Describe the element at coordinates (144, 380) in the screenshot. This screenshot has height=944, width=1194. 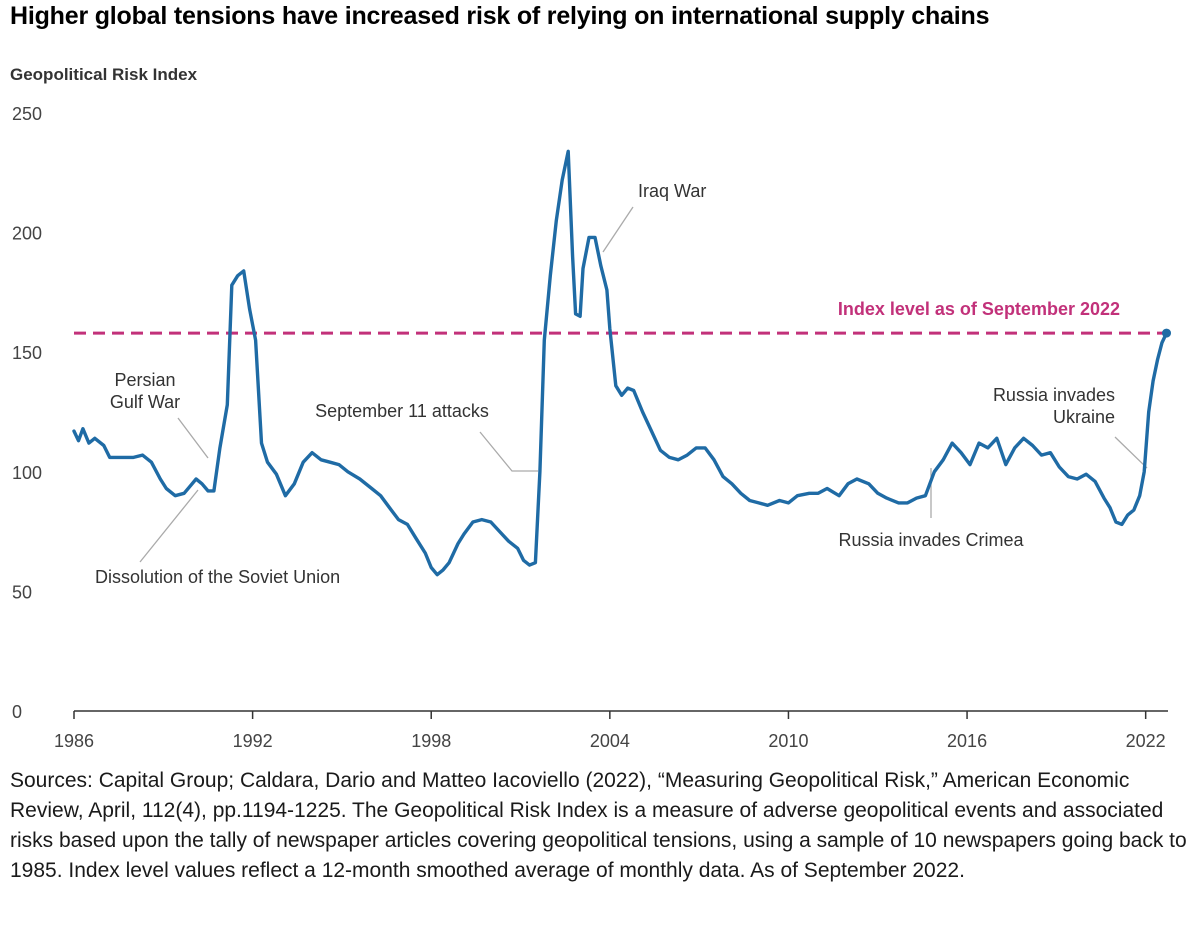
I see `annotation-persian-gulf-war: Persian` at that location.